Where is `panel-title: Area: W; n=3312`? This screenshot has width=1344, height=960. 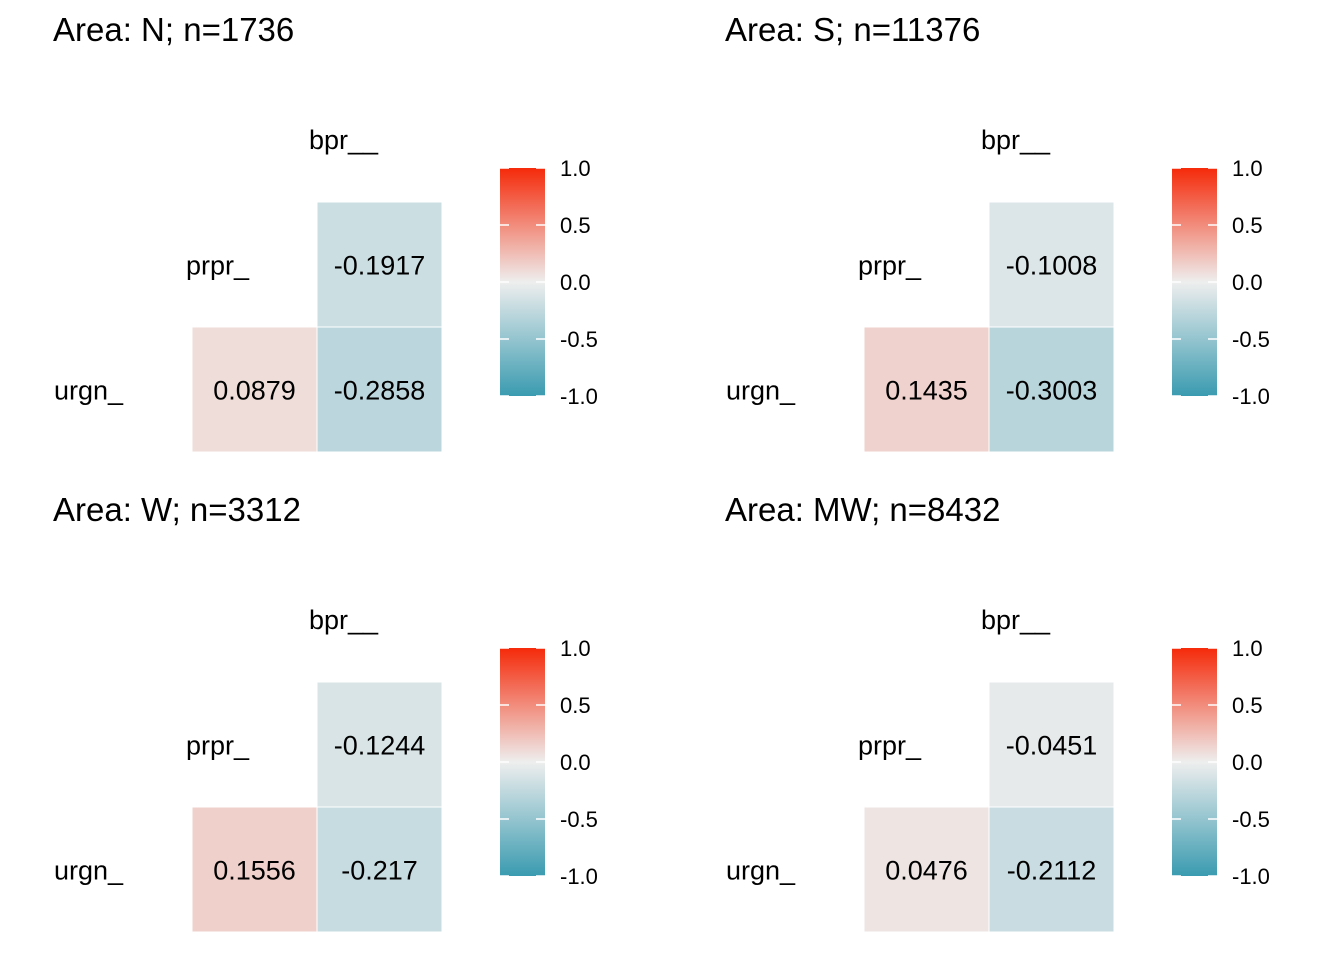 panel-title: Area: W; n=3312 is located at coordinates (177, 509).